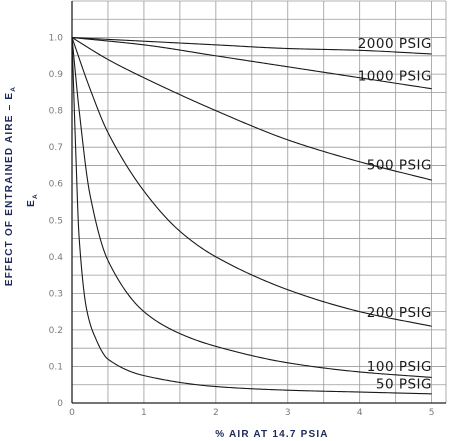 The image size is (474, 441). Describe the element at coordinates (360, 413) in the screenshot. I see `x-tick-label: 4` at that location.